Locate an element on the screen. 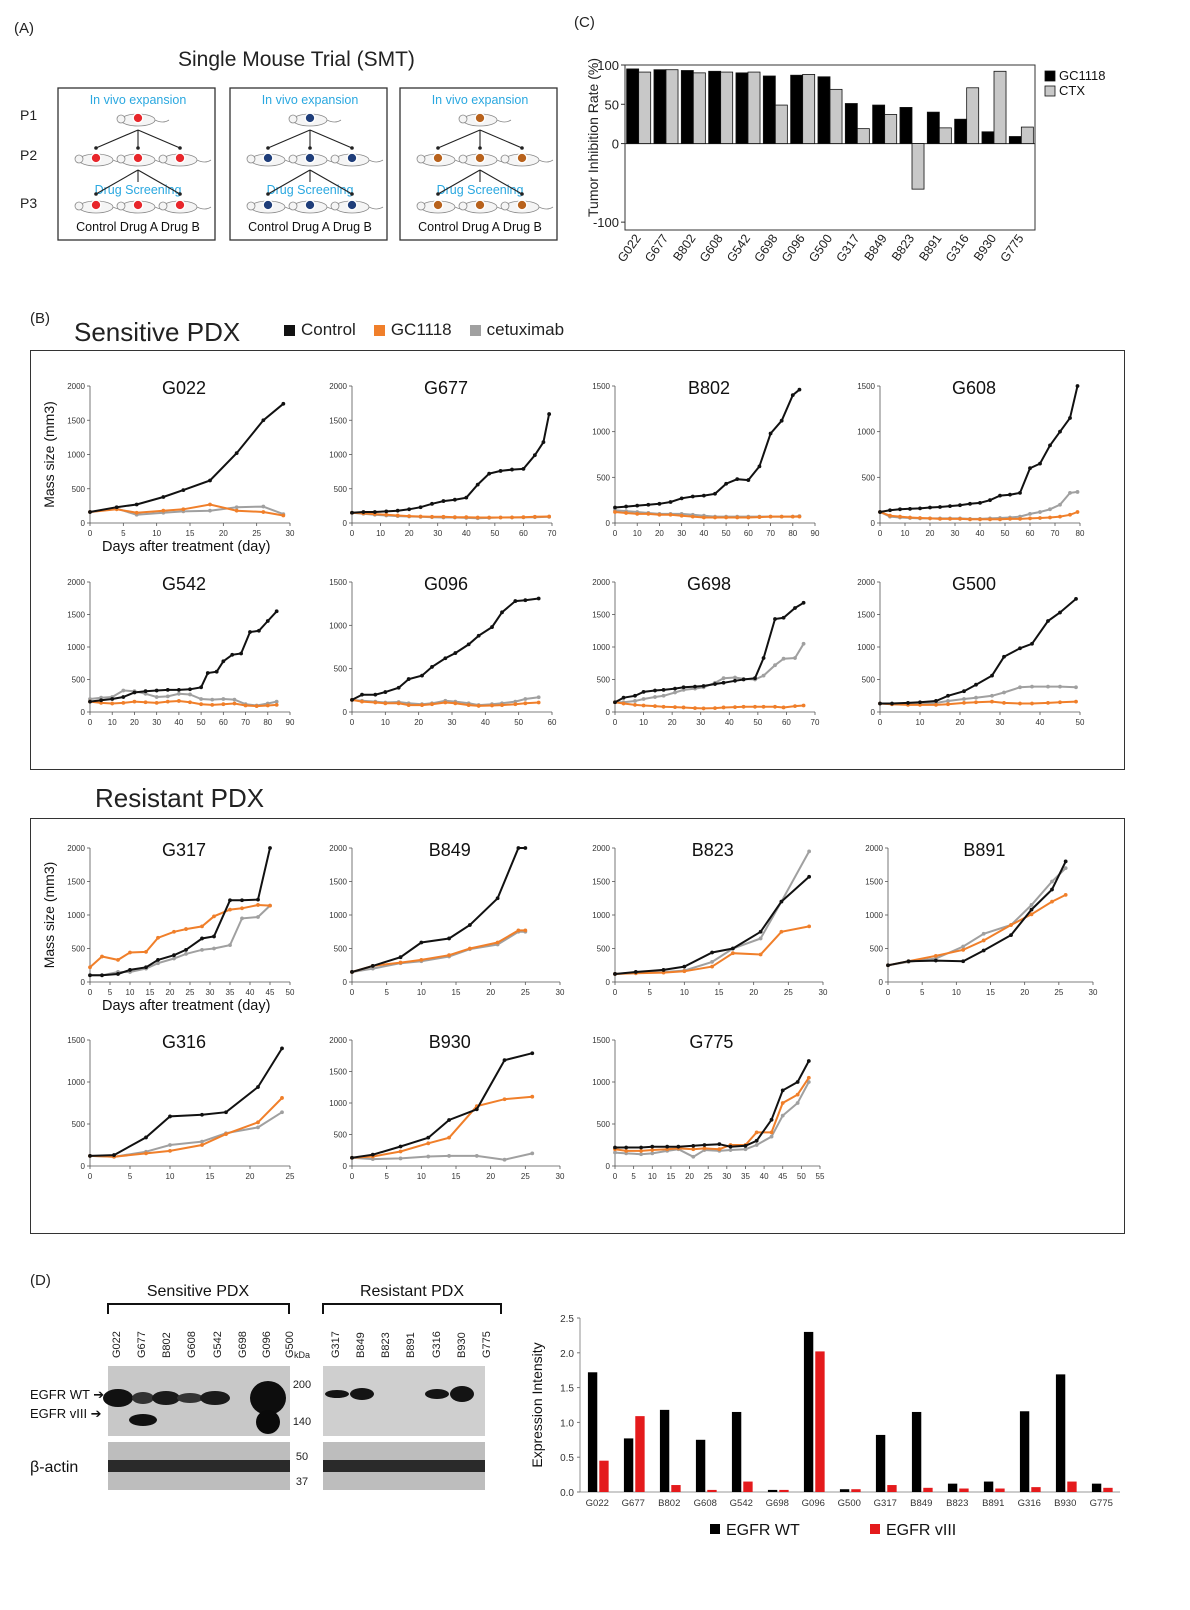 This screenshot has height=1610, width=1190. bar-egfr-wt-b930 is located at coordinates (1060, 1433).